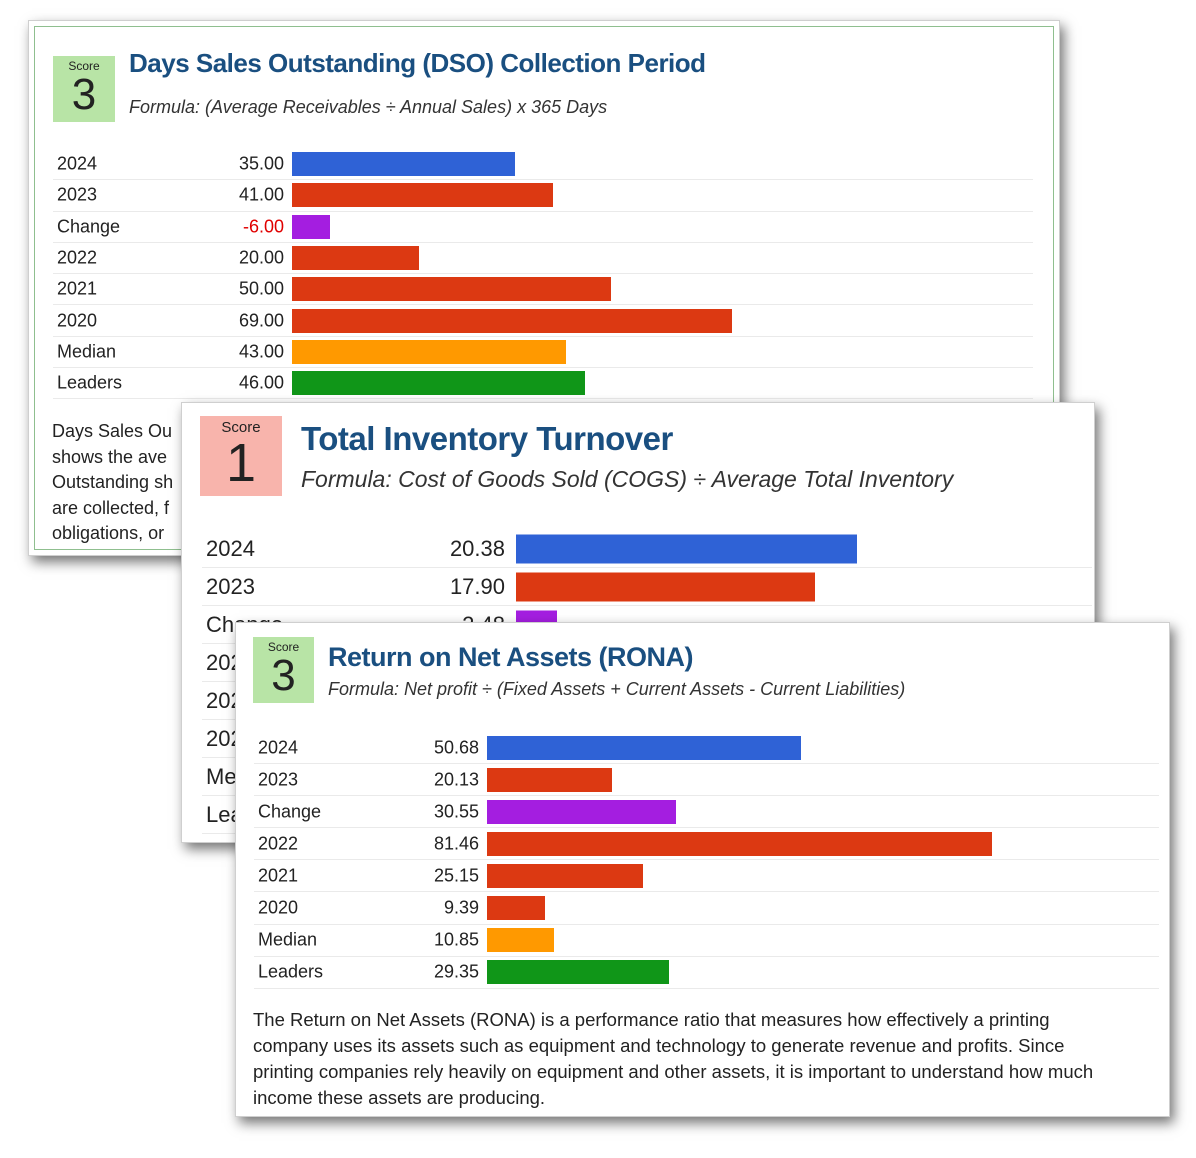  Describe the element at coordinates (261, 351) in the screenshot. I see `row-value: 43.00` at that location.